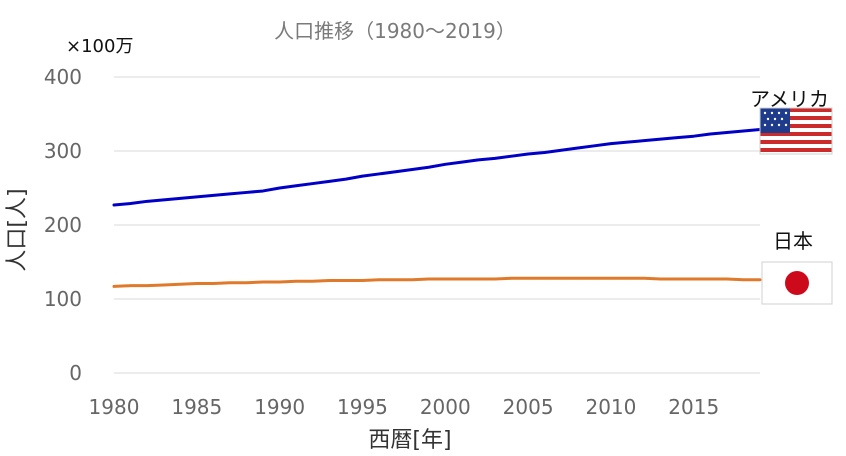 The width and height of the screenshot is (846, 456). Describe the element at coordinates (409, 440) in the screenshot. I see `x-axis-title: 西暦[年]` at that location.